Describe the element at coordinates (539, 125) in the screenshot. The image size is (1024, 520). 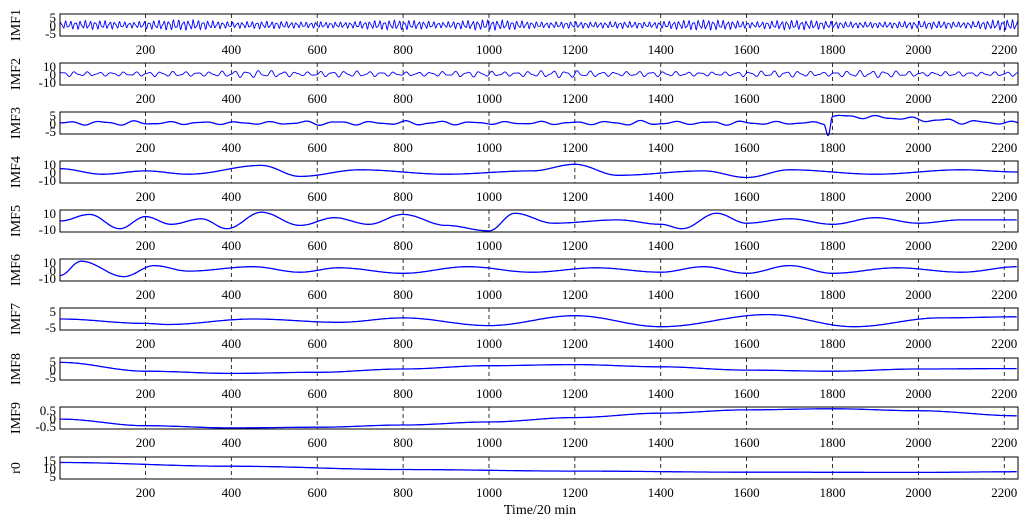
I see `series-line-imf3` at that location.